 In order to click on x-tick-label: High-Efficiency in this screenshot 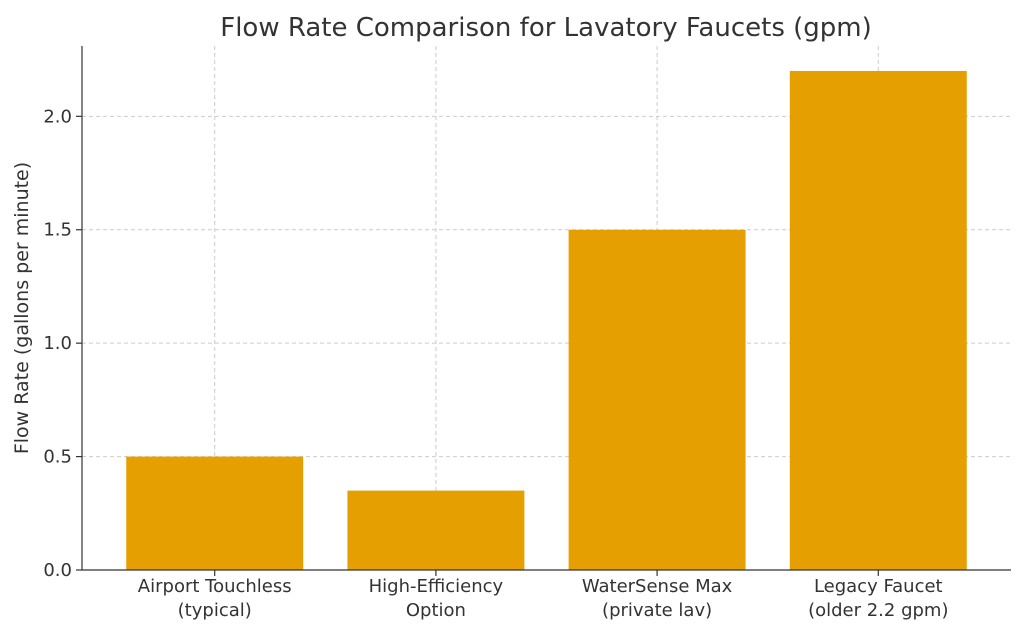, I will do `click(436, 586)`.